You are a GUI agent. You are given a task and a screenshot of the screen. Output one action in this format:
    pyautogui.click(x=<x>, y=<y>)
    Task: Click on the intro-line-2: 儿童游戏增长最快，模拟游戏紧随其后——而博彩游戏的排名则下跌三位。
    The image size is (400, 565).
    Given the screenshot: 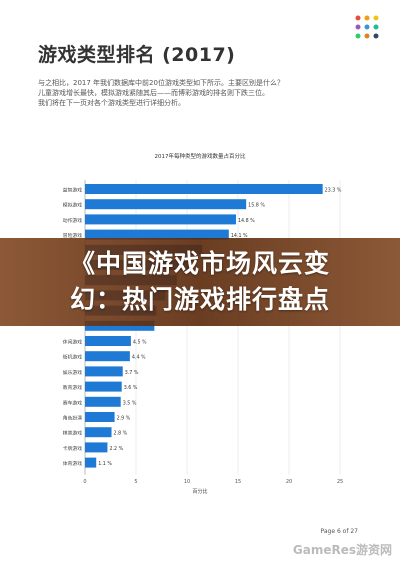 What is the action you would take?
    pyautogui.click(x=153, y=93)
    